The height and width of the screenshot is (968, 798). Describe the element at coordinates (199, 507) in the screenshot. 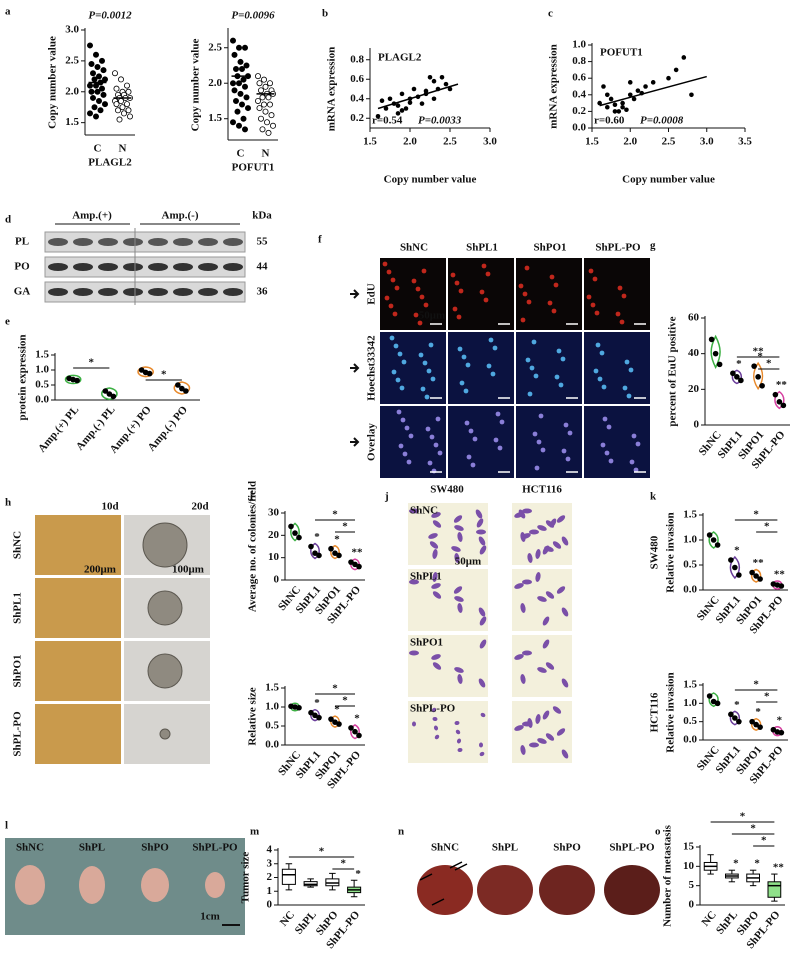

I see `column-label: 20d` at that location.